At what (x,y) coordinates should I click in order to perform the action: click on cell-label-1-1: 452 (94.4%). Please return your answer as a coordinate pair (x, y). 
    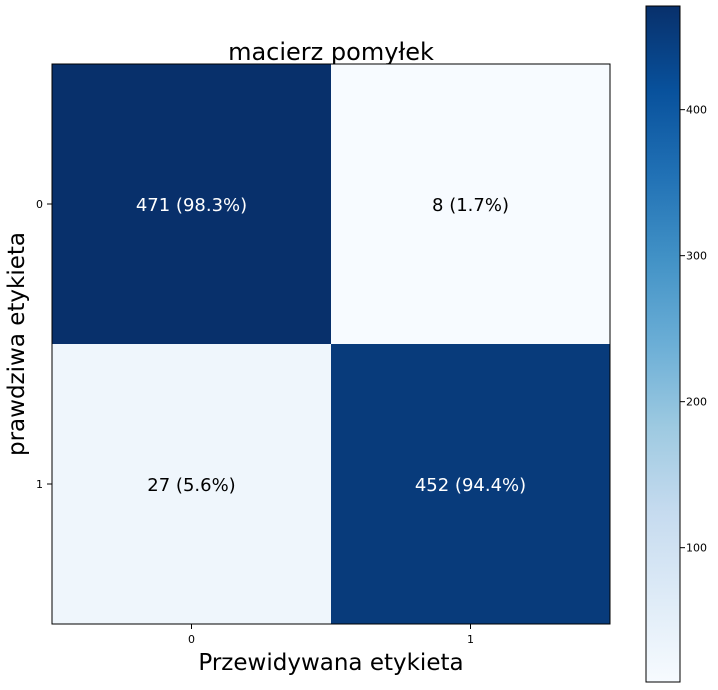
    Looking at the image, I should click on (470, 485).